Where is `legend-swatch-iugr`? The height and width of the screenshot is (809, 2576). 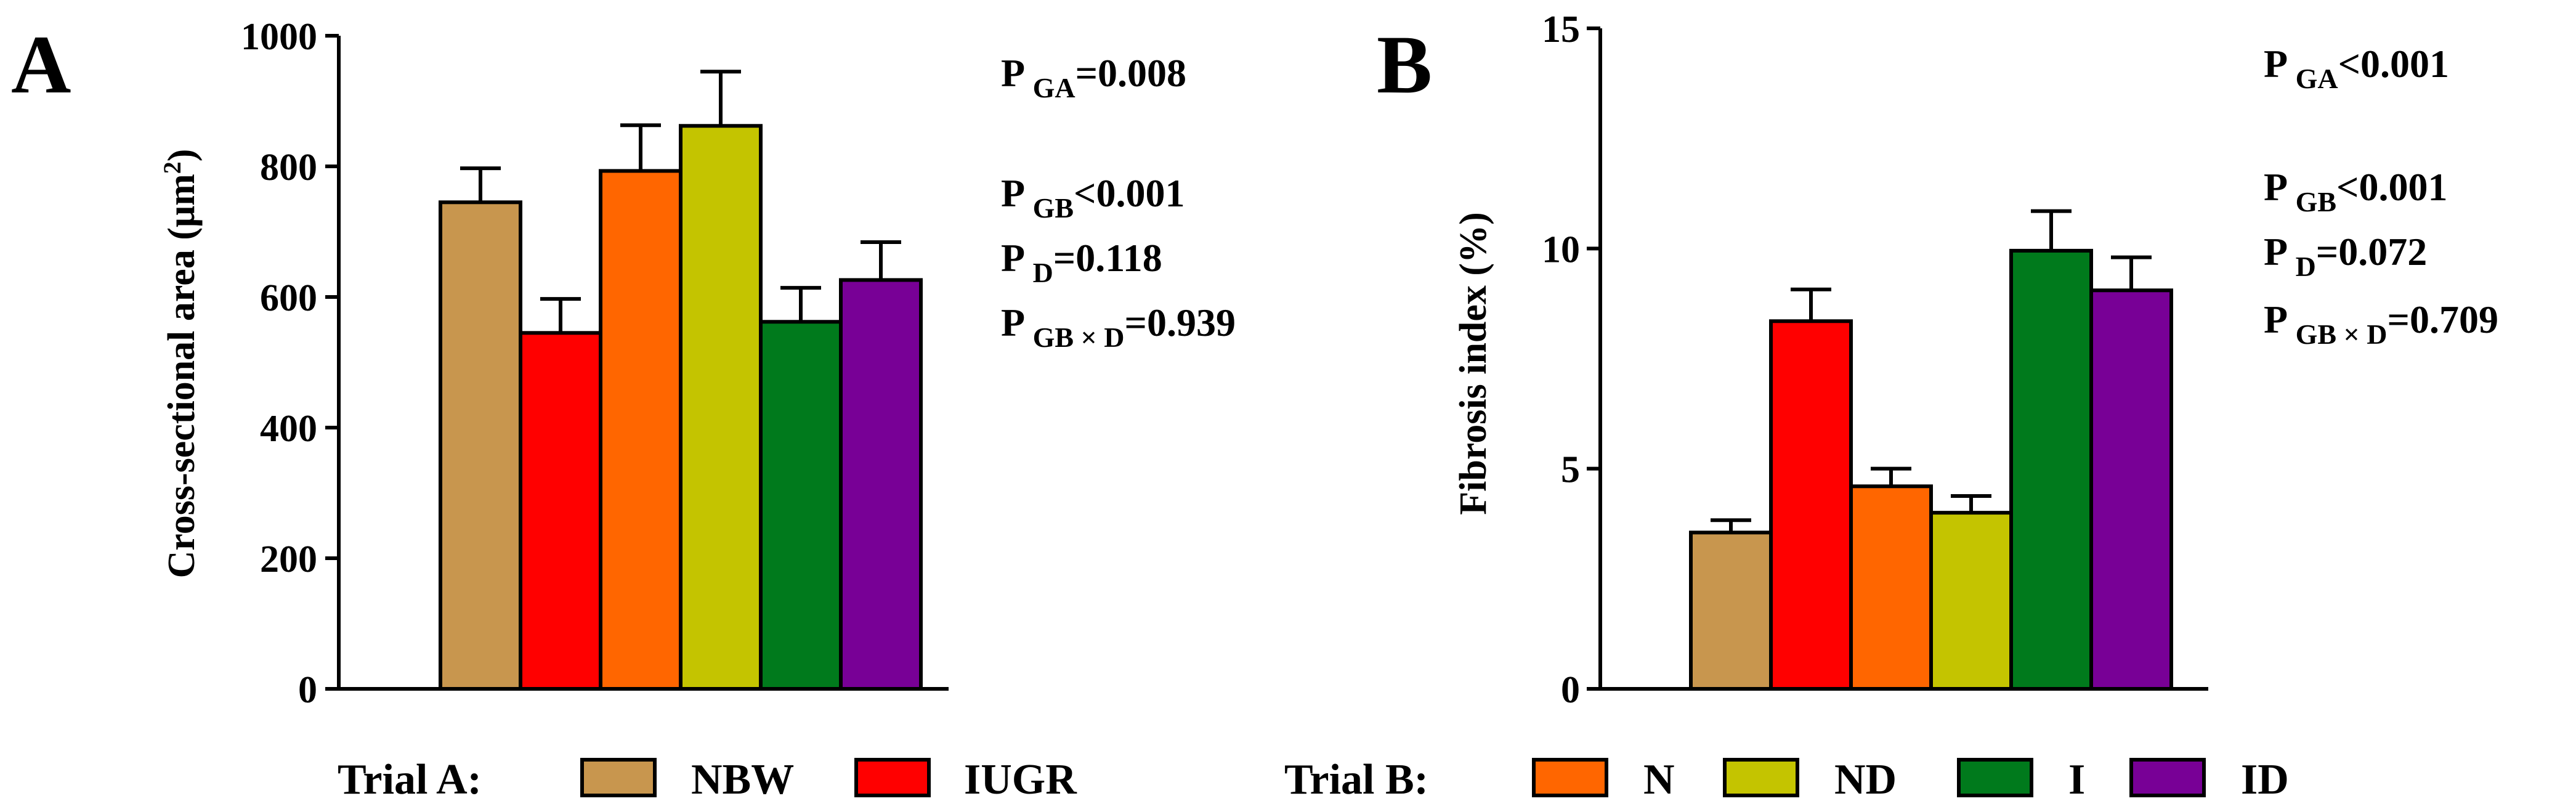
legend-swatch-iugr is located at coordinates (893, 777).